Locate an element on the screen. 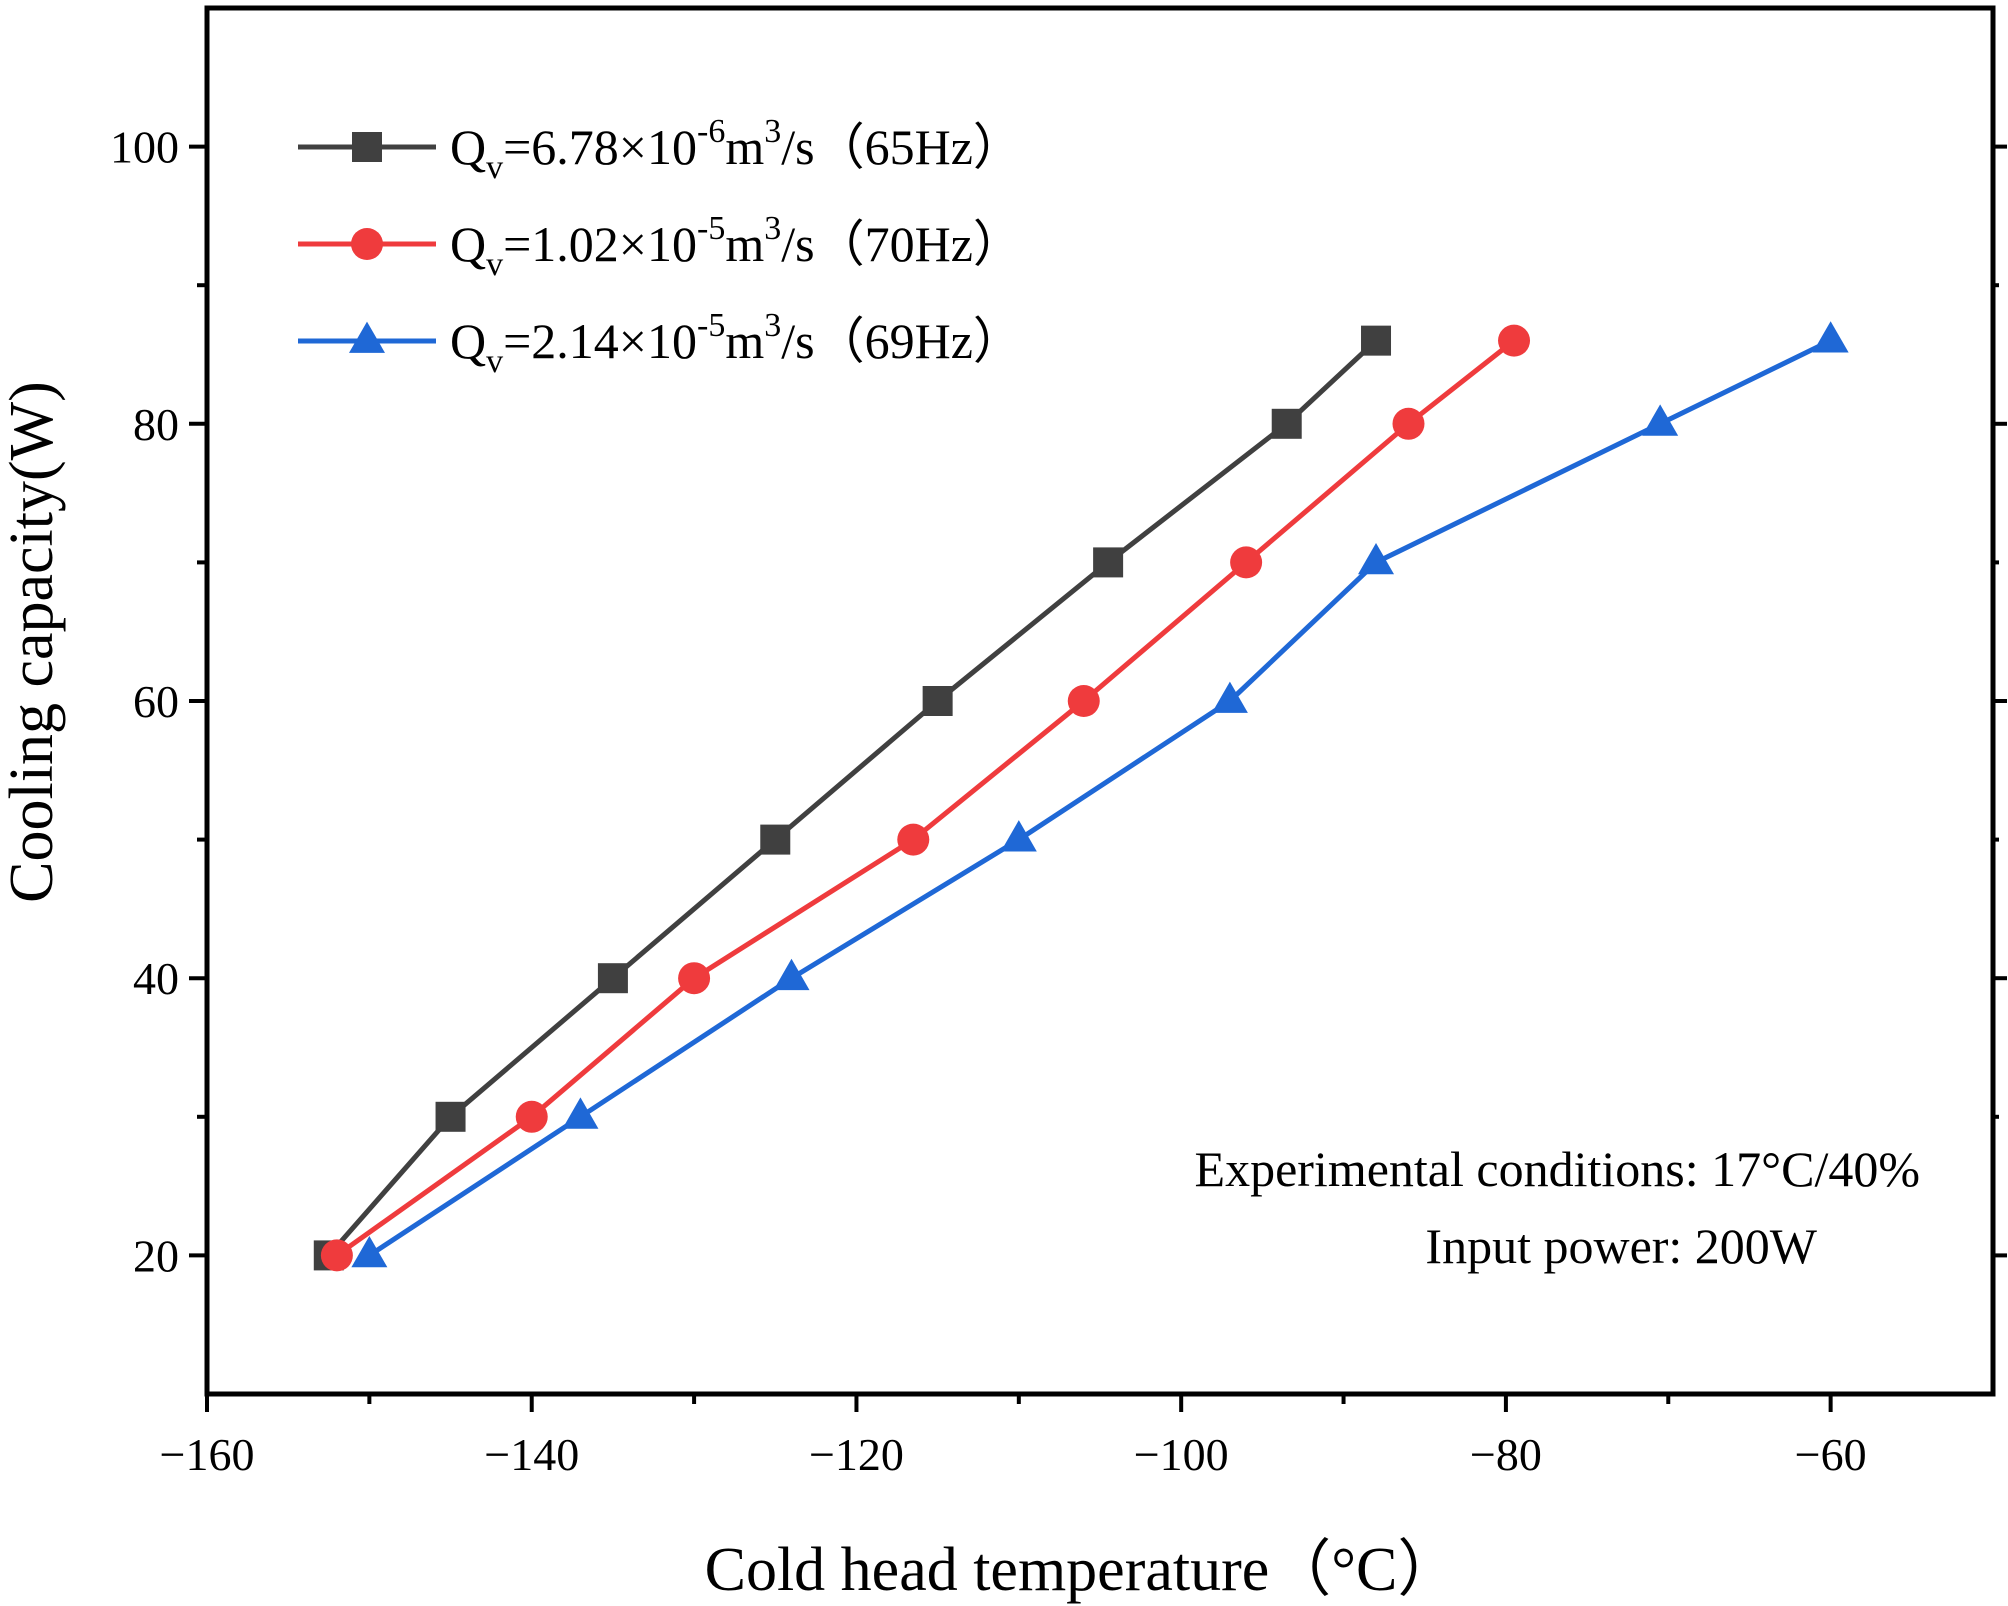 This screenshot has height=1606, width=2008. y-tick-label: 40 is located at coordinates (156, 978).